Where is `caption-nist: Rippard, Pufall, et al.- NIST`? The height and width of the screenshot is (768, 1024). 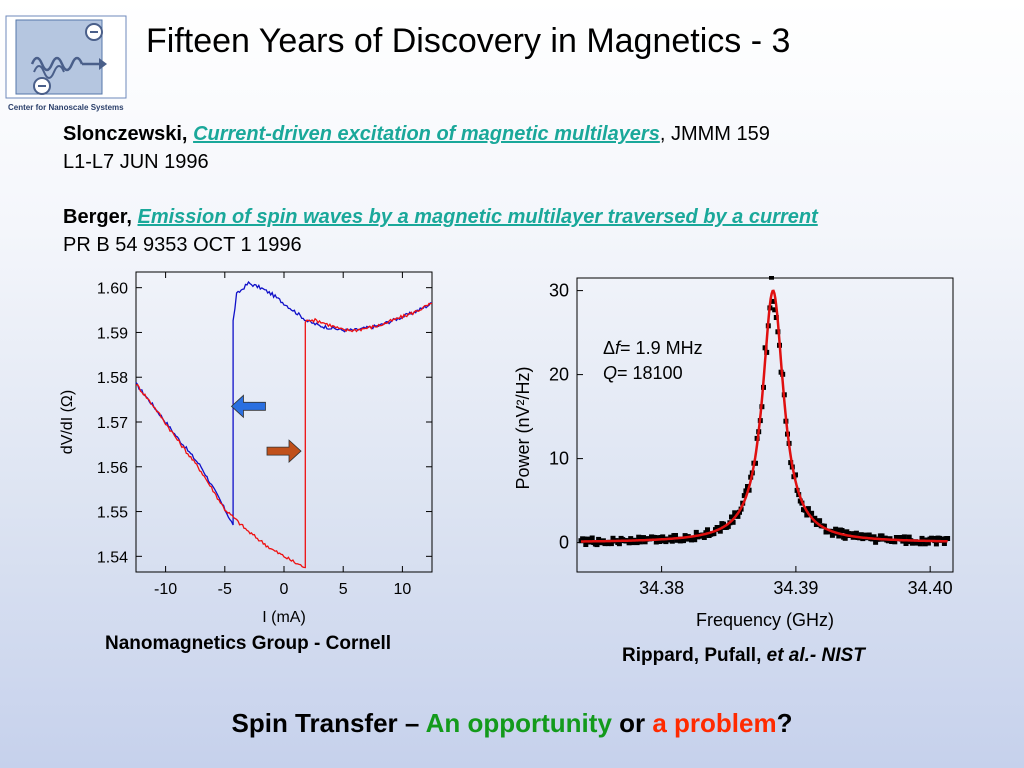
caption-nist: Rippard, Pufall, et al.- NIST is located at coordinates (743, 655).